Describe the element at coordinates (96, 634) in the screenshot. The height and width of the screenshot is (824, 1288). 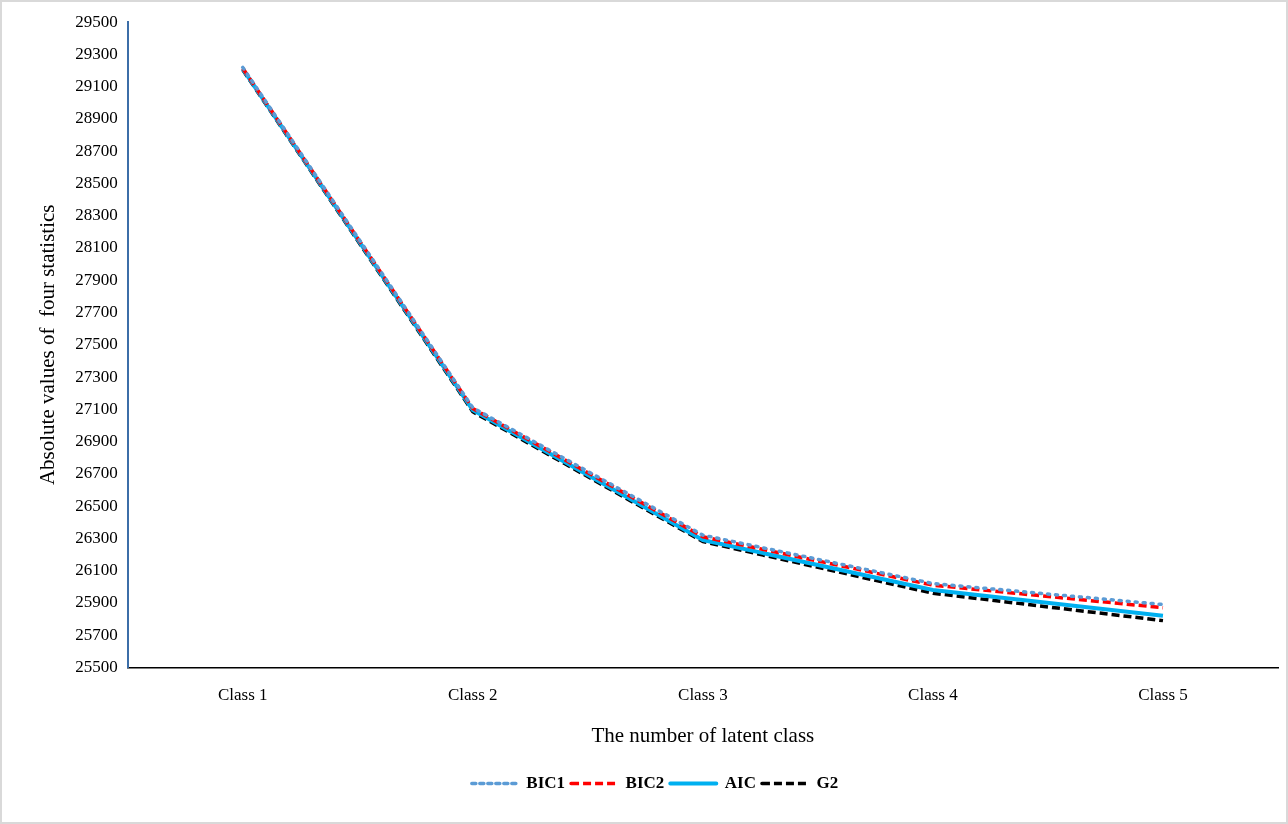
I see `y-tick-label: 25700` at that location.